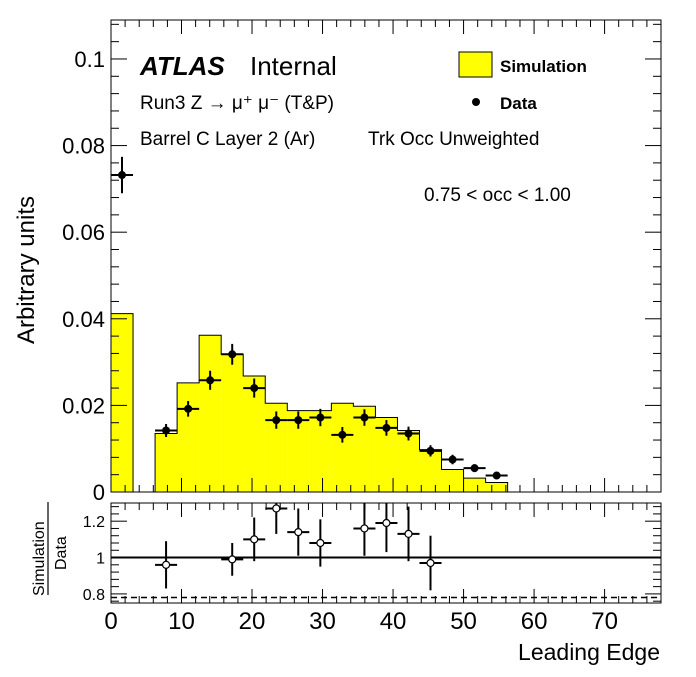 The height and width of the screenshot is (677, 696). What do you see at coordinates (83, 232) in the screenshot?
I see `y-tick-label: 0.06` at bounding box center [83, 232].